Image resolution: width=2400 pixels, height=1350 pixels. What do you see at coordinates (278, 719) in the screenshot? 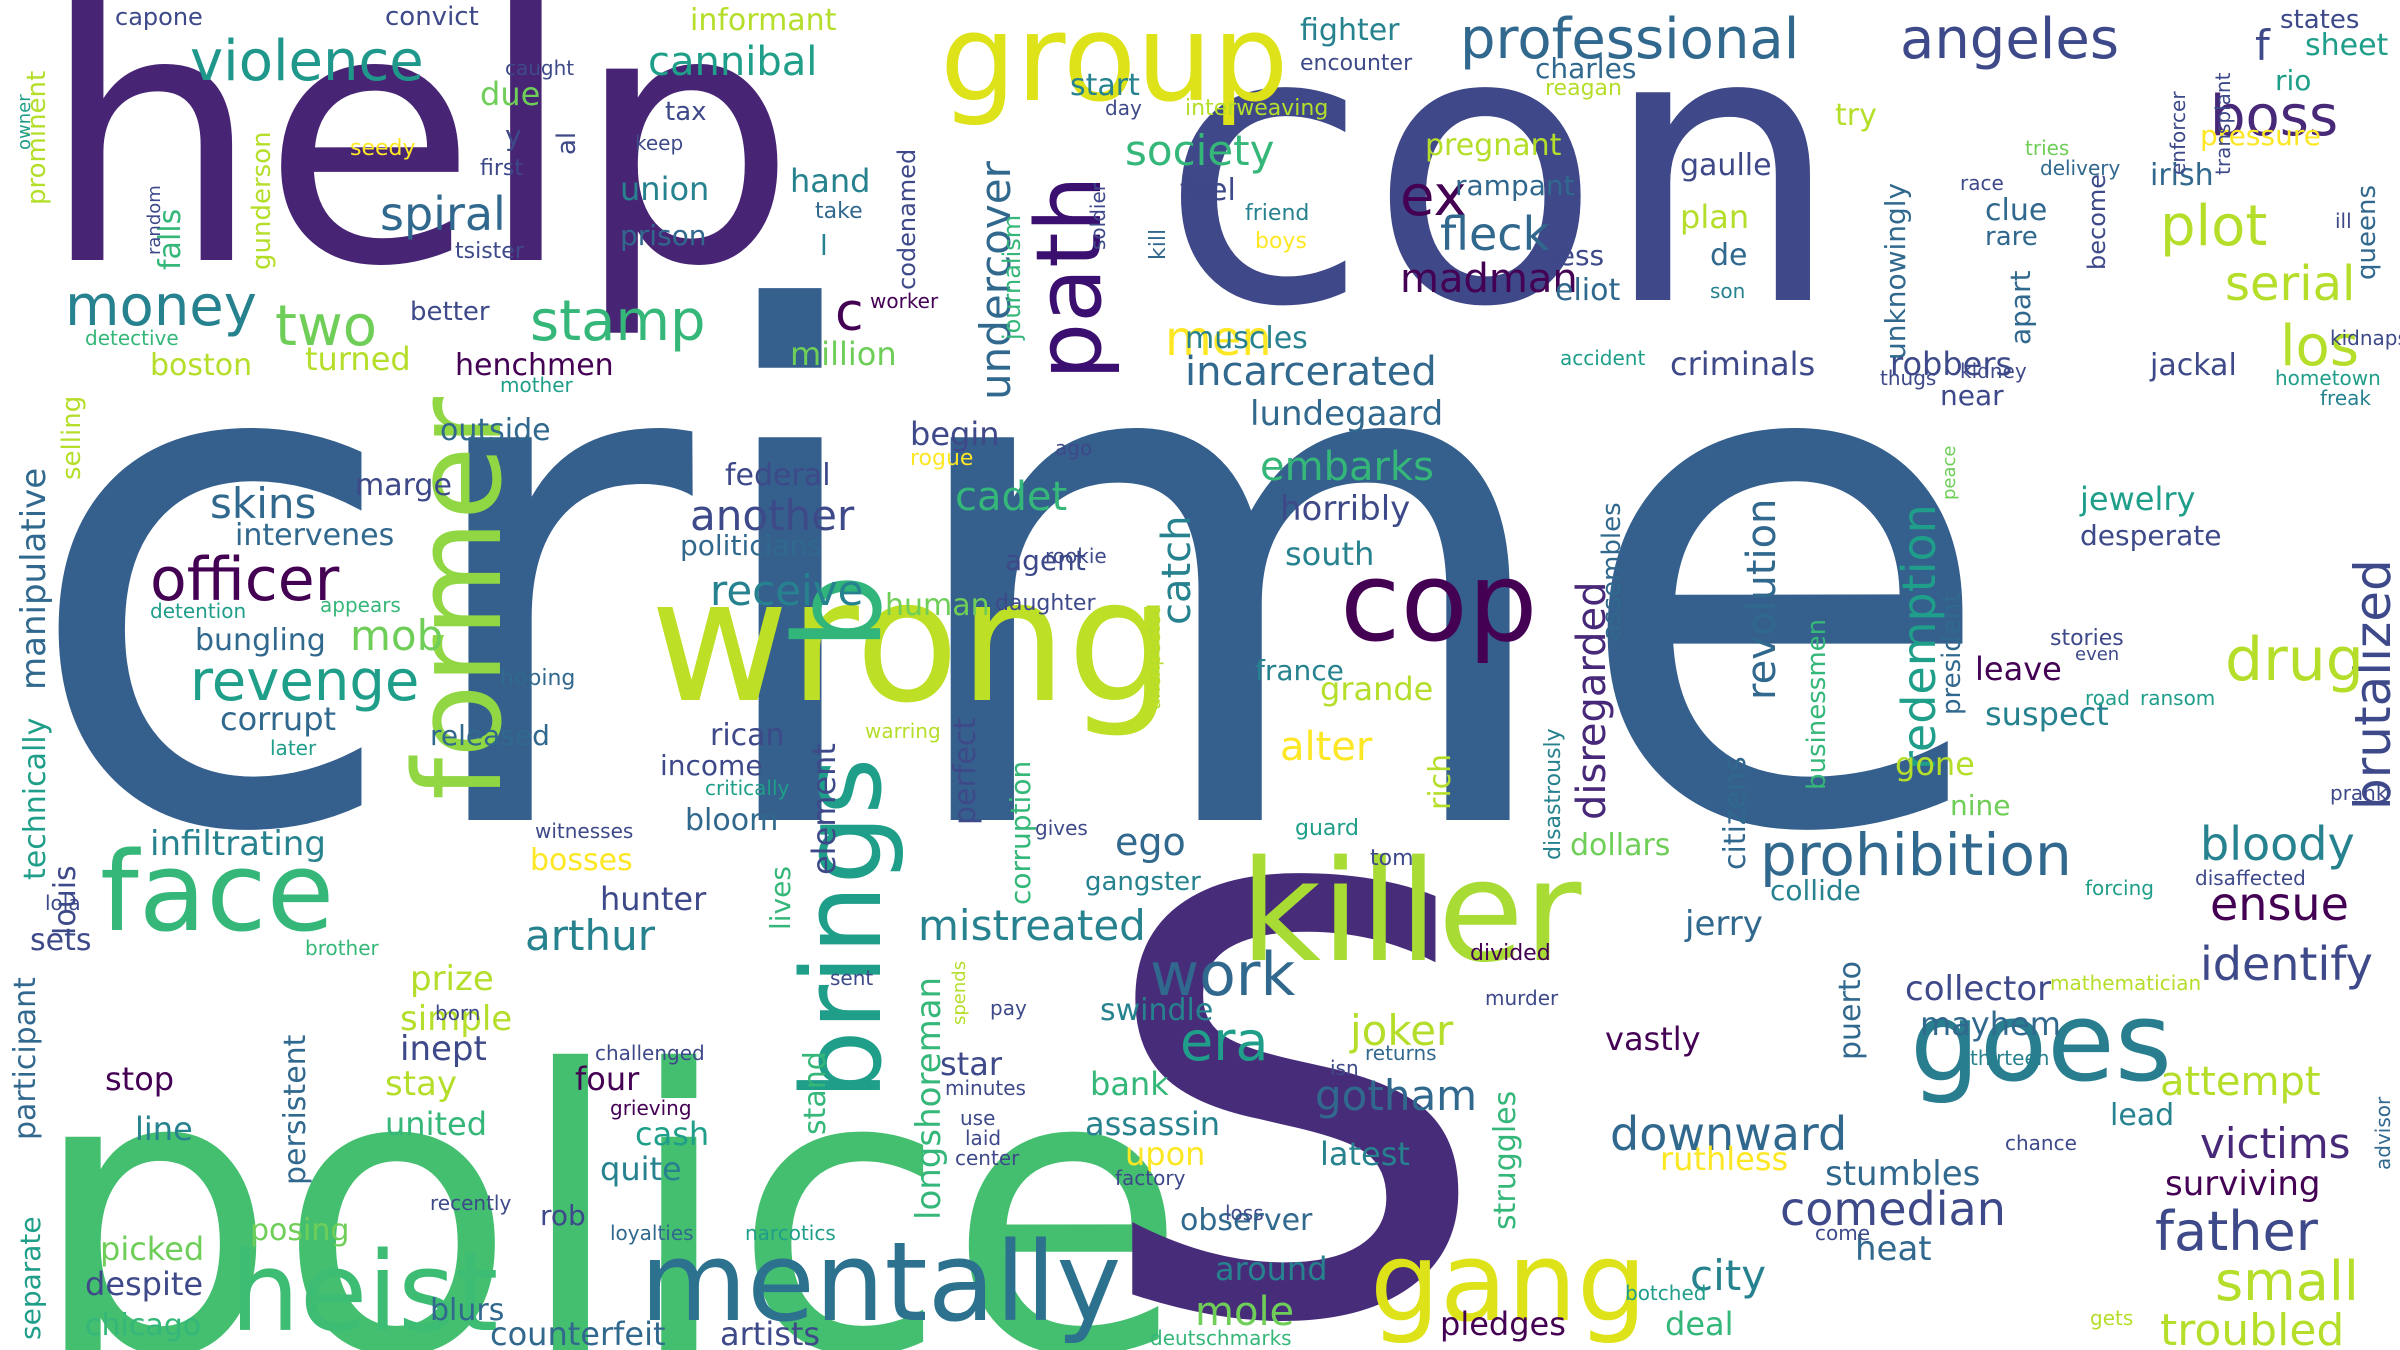
I see `word-corrupt: corrupt` at bounding box center [278, 719].